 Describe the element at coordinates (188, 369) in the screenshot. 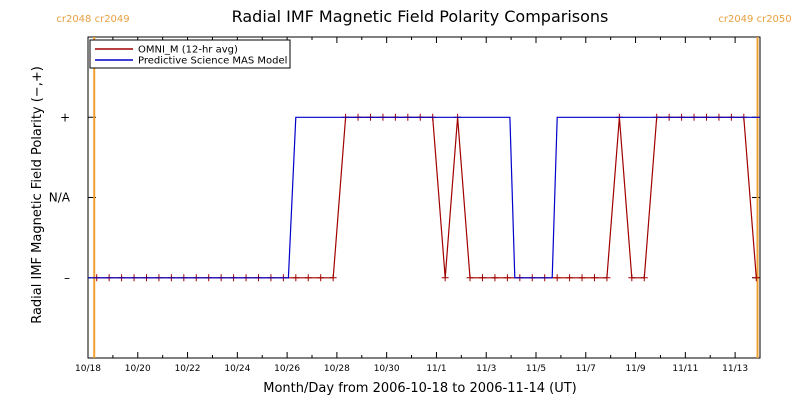

I see `x-tick-label: 10/22` at that location.